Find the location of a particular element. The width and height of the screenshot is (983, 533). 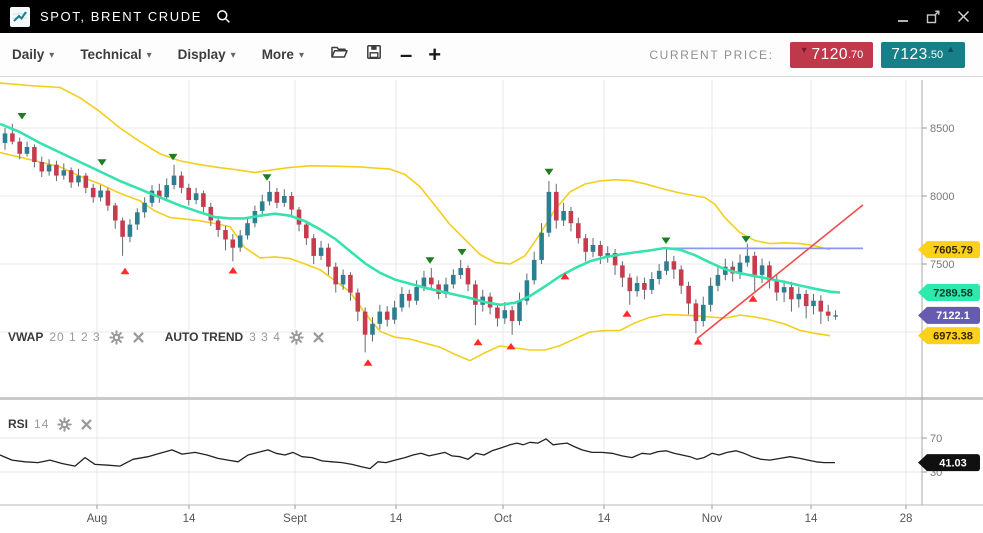

price-tags: 7605.79 7289.58 7122.1 6973.38 41.03 is located at coordinates (949, 356).